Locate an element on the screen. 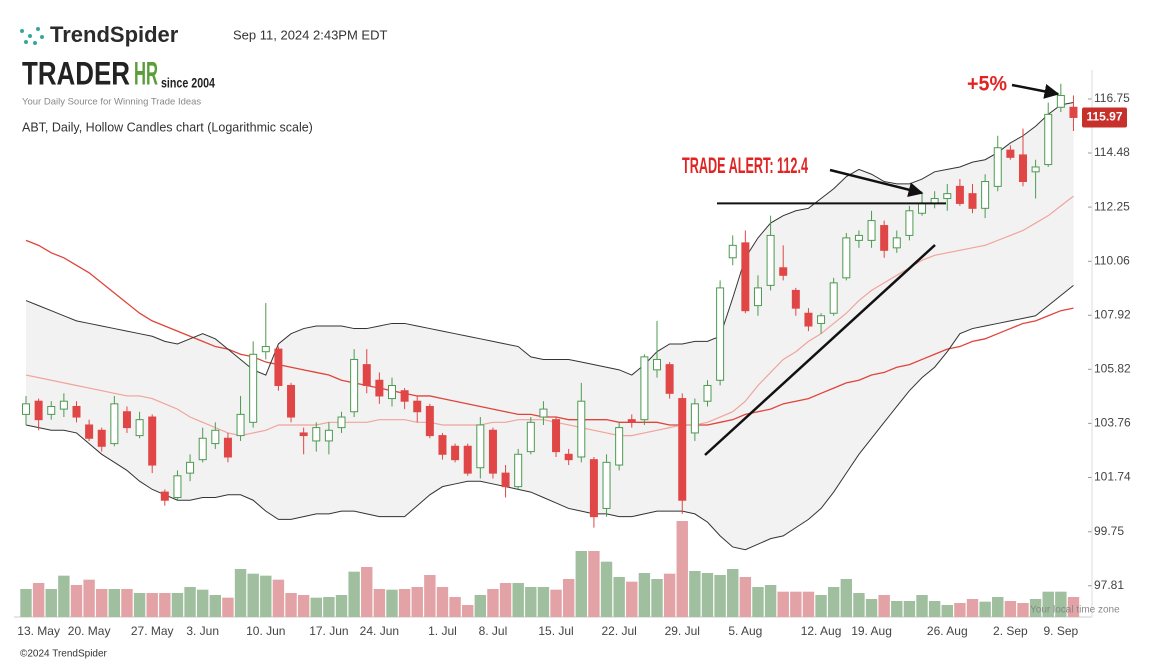  copyright: ©2024 TrendSpider is located at coordinates (64, 654).